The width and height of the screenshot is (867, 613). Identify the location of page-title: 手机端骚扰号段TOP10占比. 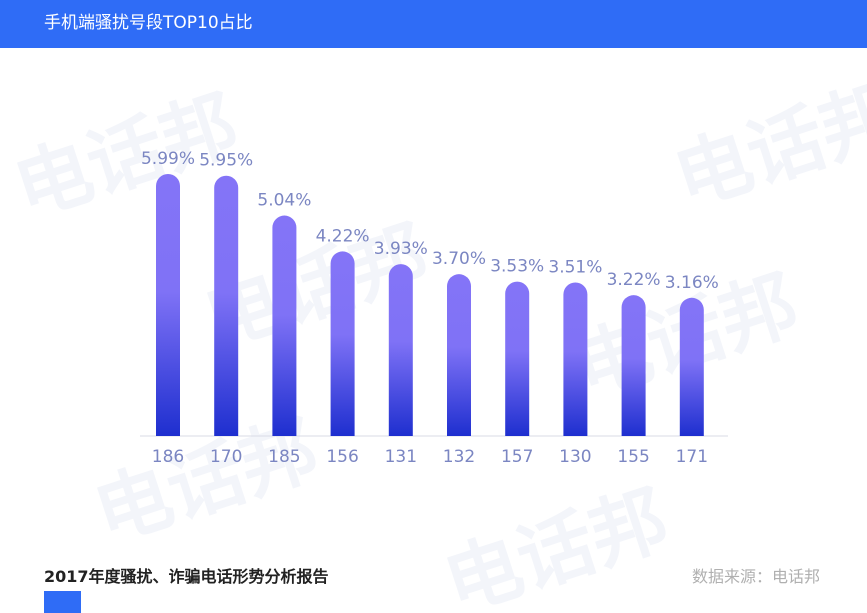
(148, 23).